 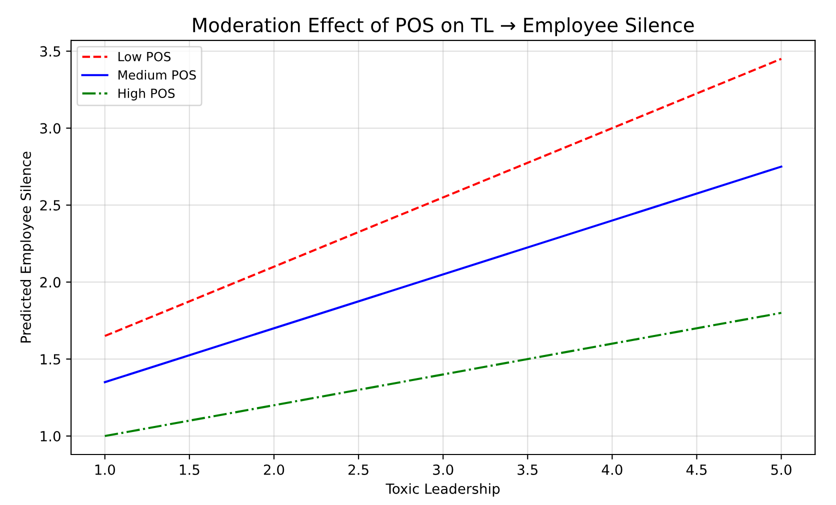 I want to click on y-tick-label: 2.5, so click(x=50, y=205).